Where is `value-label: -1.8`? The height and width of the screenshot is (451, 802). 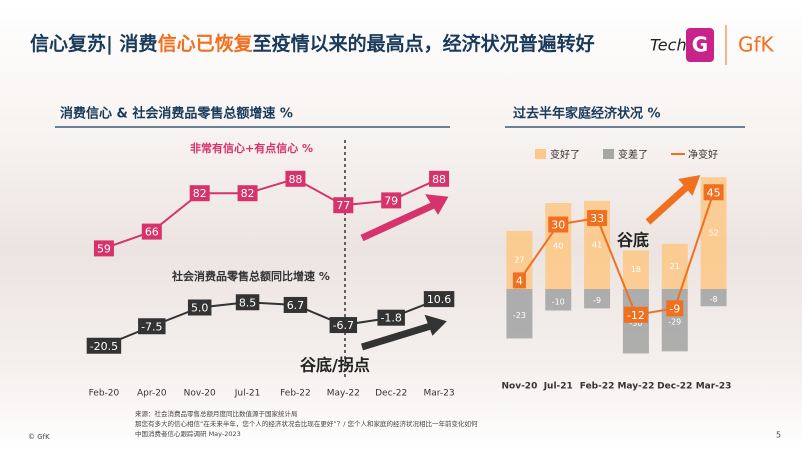
value-label: -1.8 is located at coordinates (390, 318).